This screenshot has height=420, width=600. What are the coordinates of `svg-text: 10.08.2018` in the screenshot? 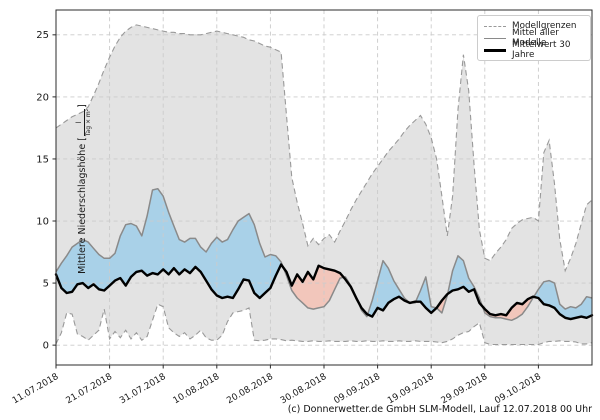 It's located at (197, 389).